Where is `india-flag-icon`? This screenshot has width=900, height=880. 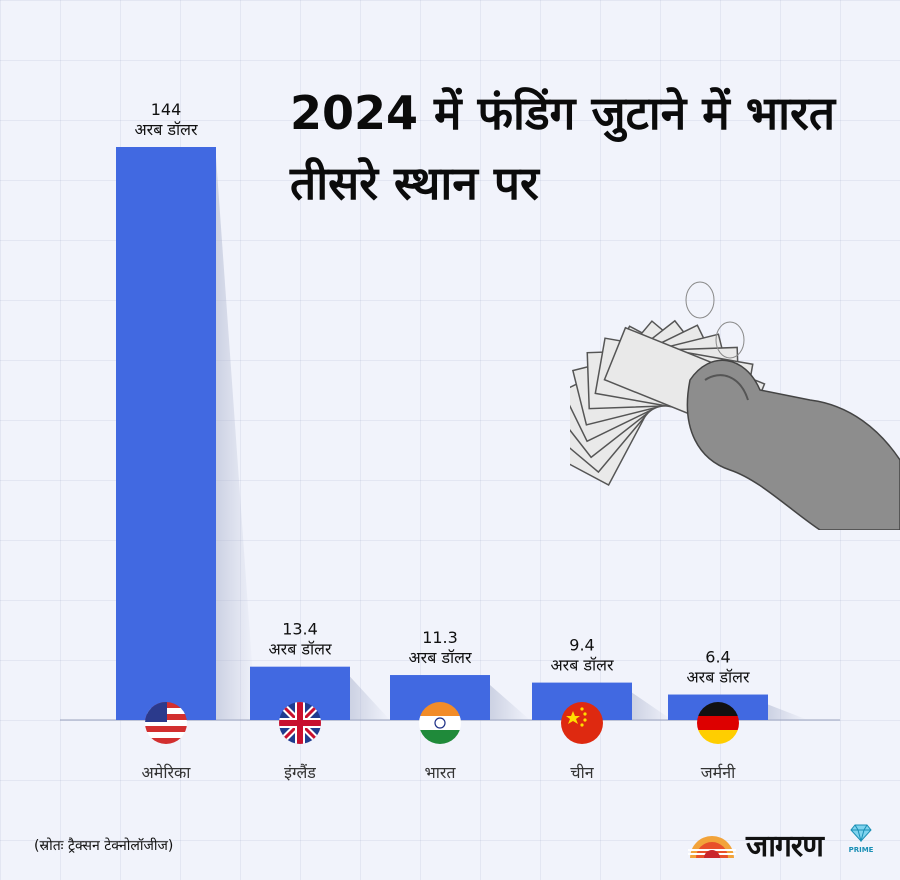
india-flag-icon is located at coordinates (440, 723).